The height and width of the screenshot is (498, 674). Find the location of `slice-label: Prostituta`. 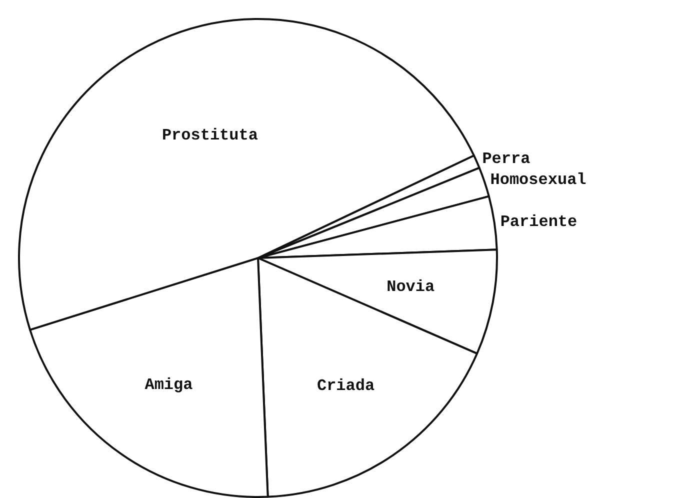

slice-label: Prostituta is located at coordinates (210, 135).